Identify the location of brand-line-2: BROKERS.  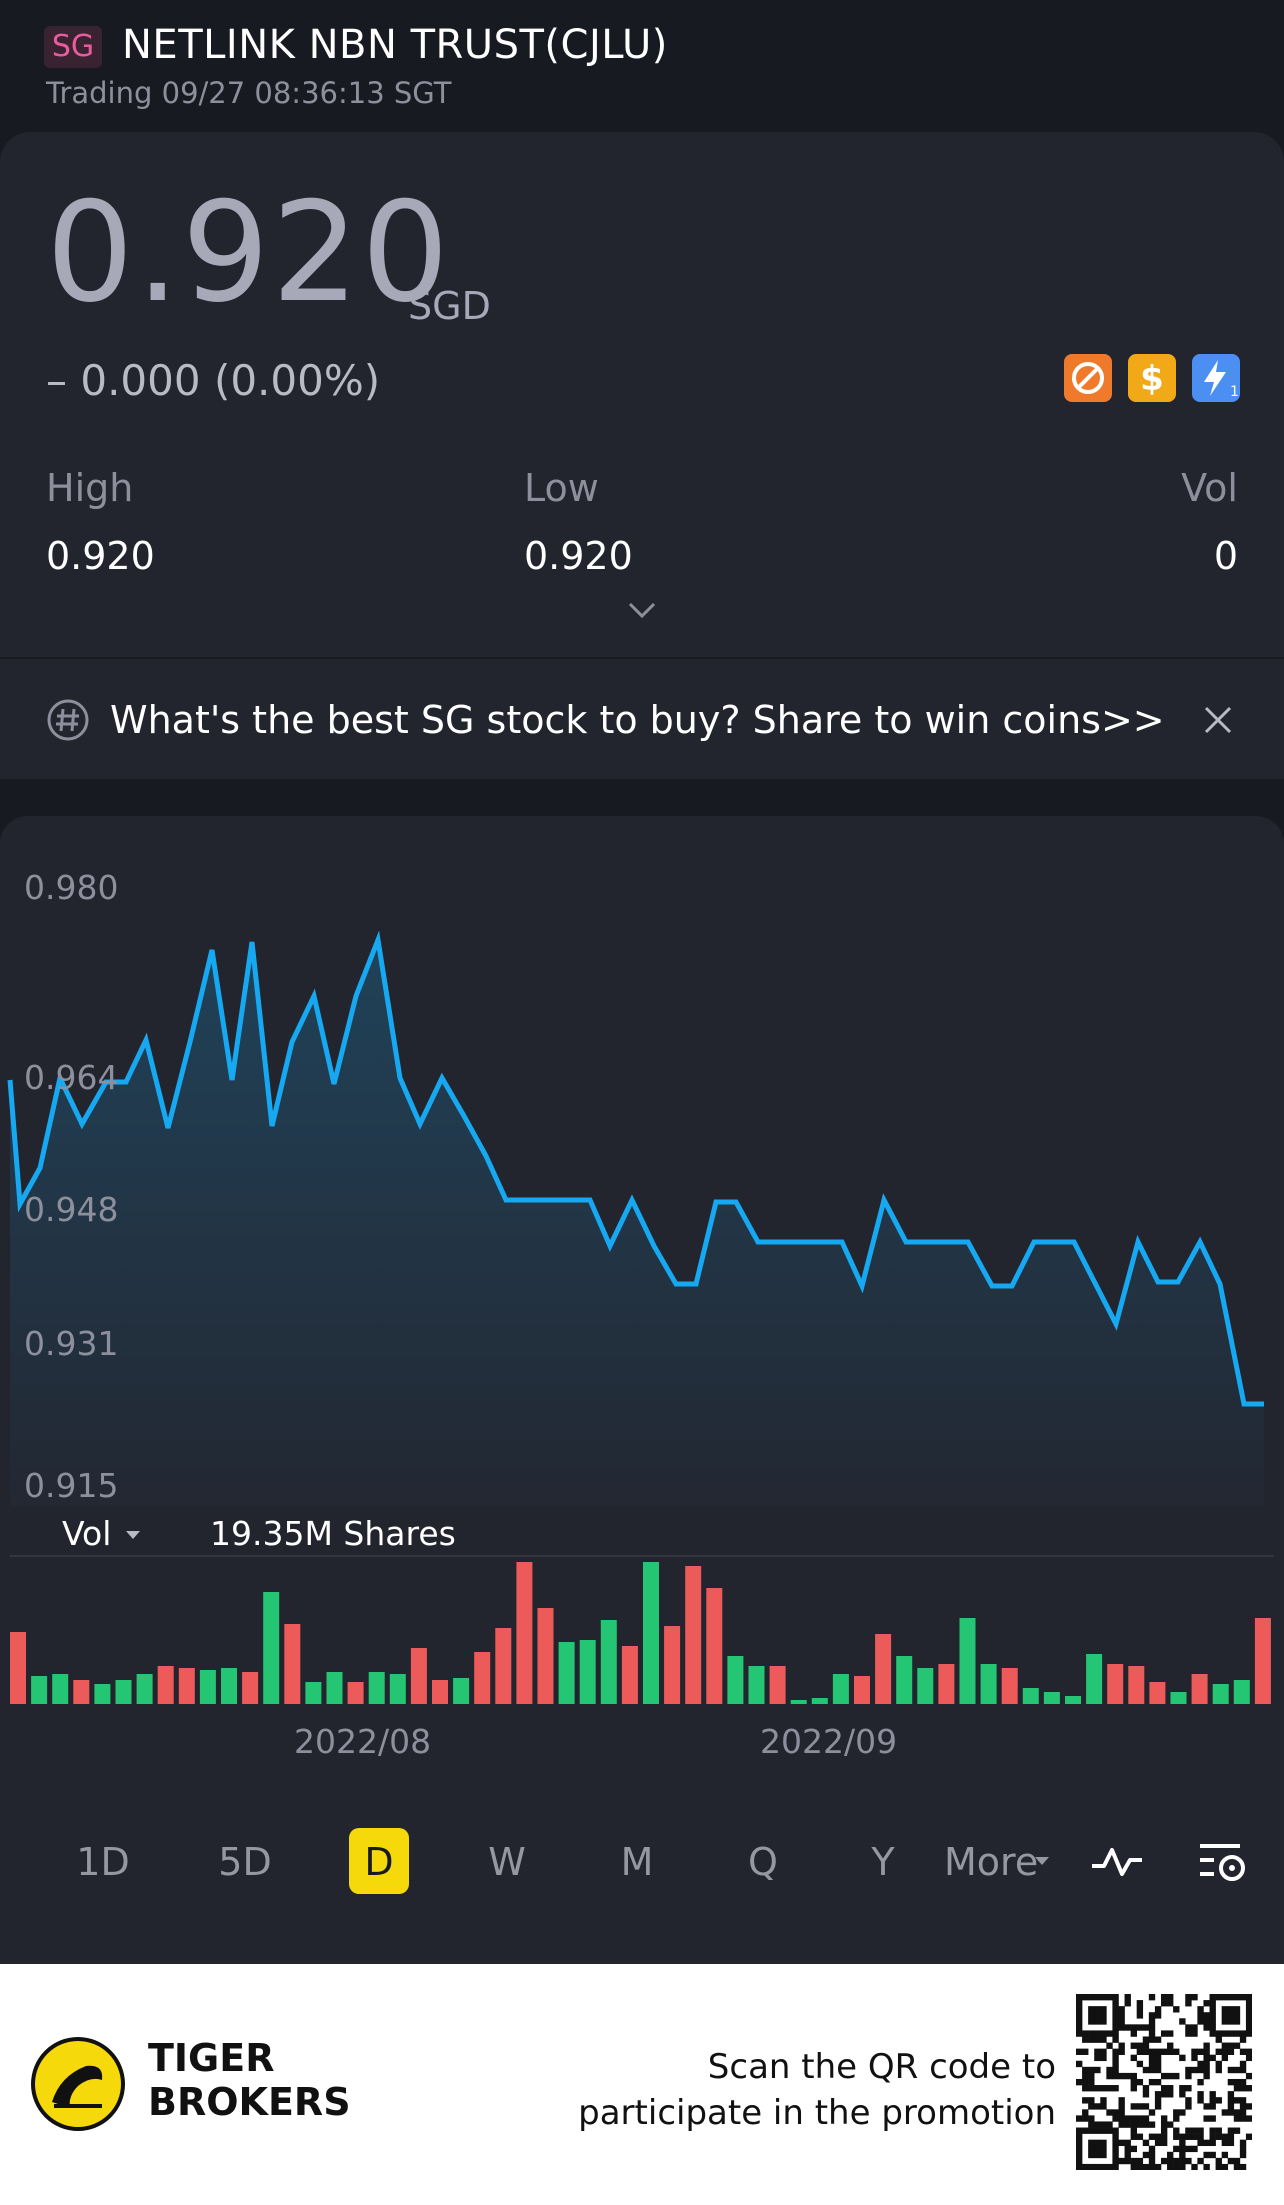
(249, 2102).